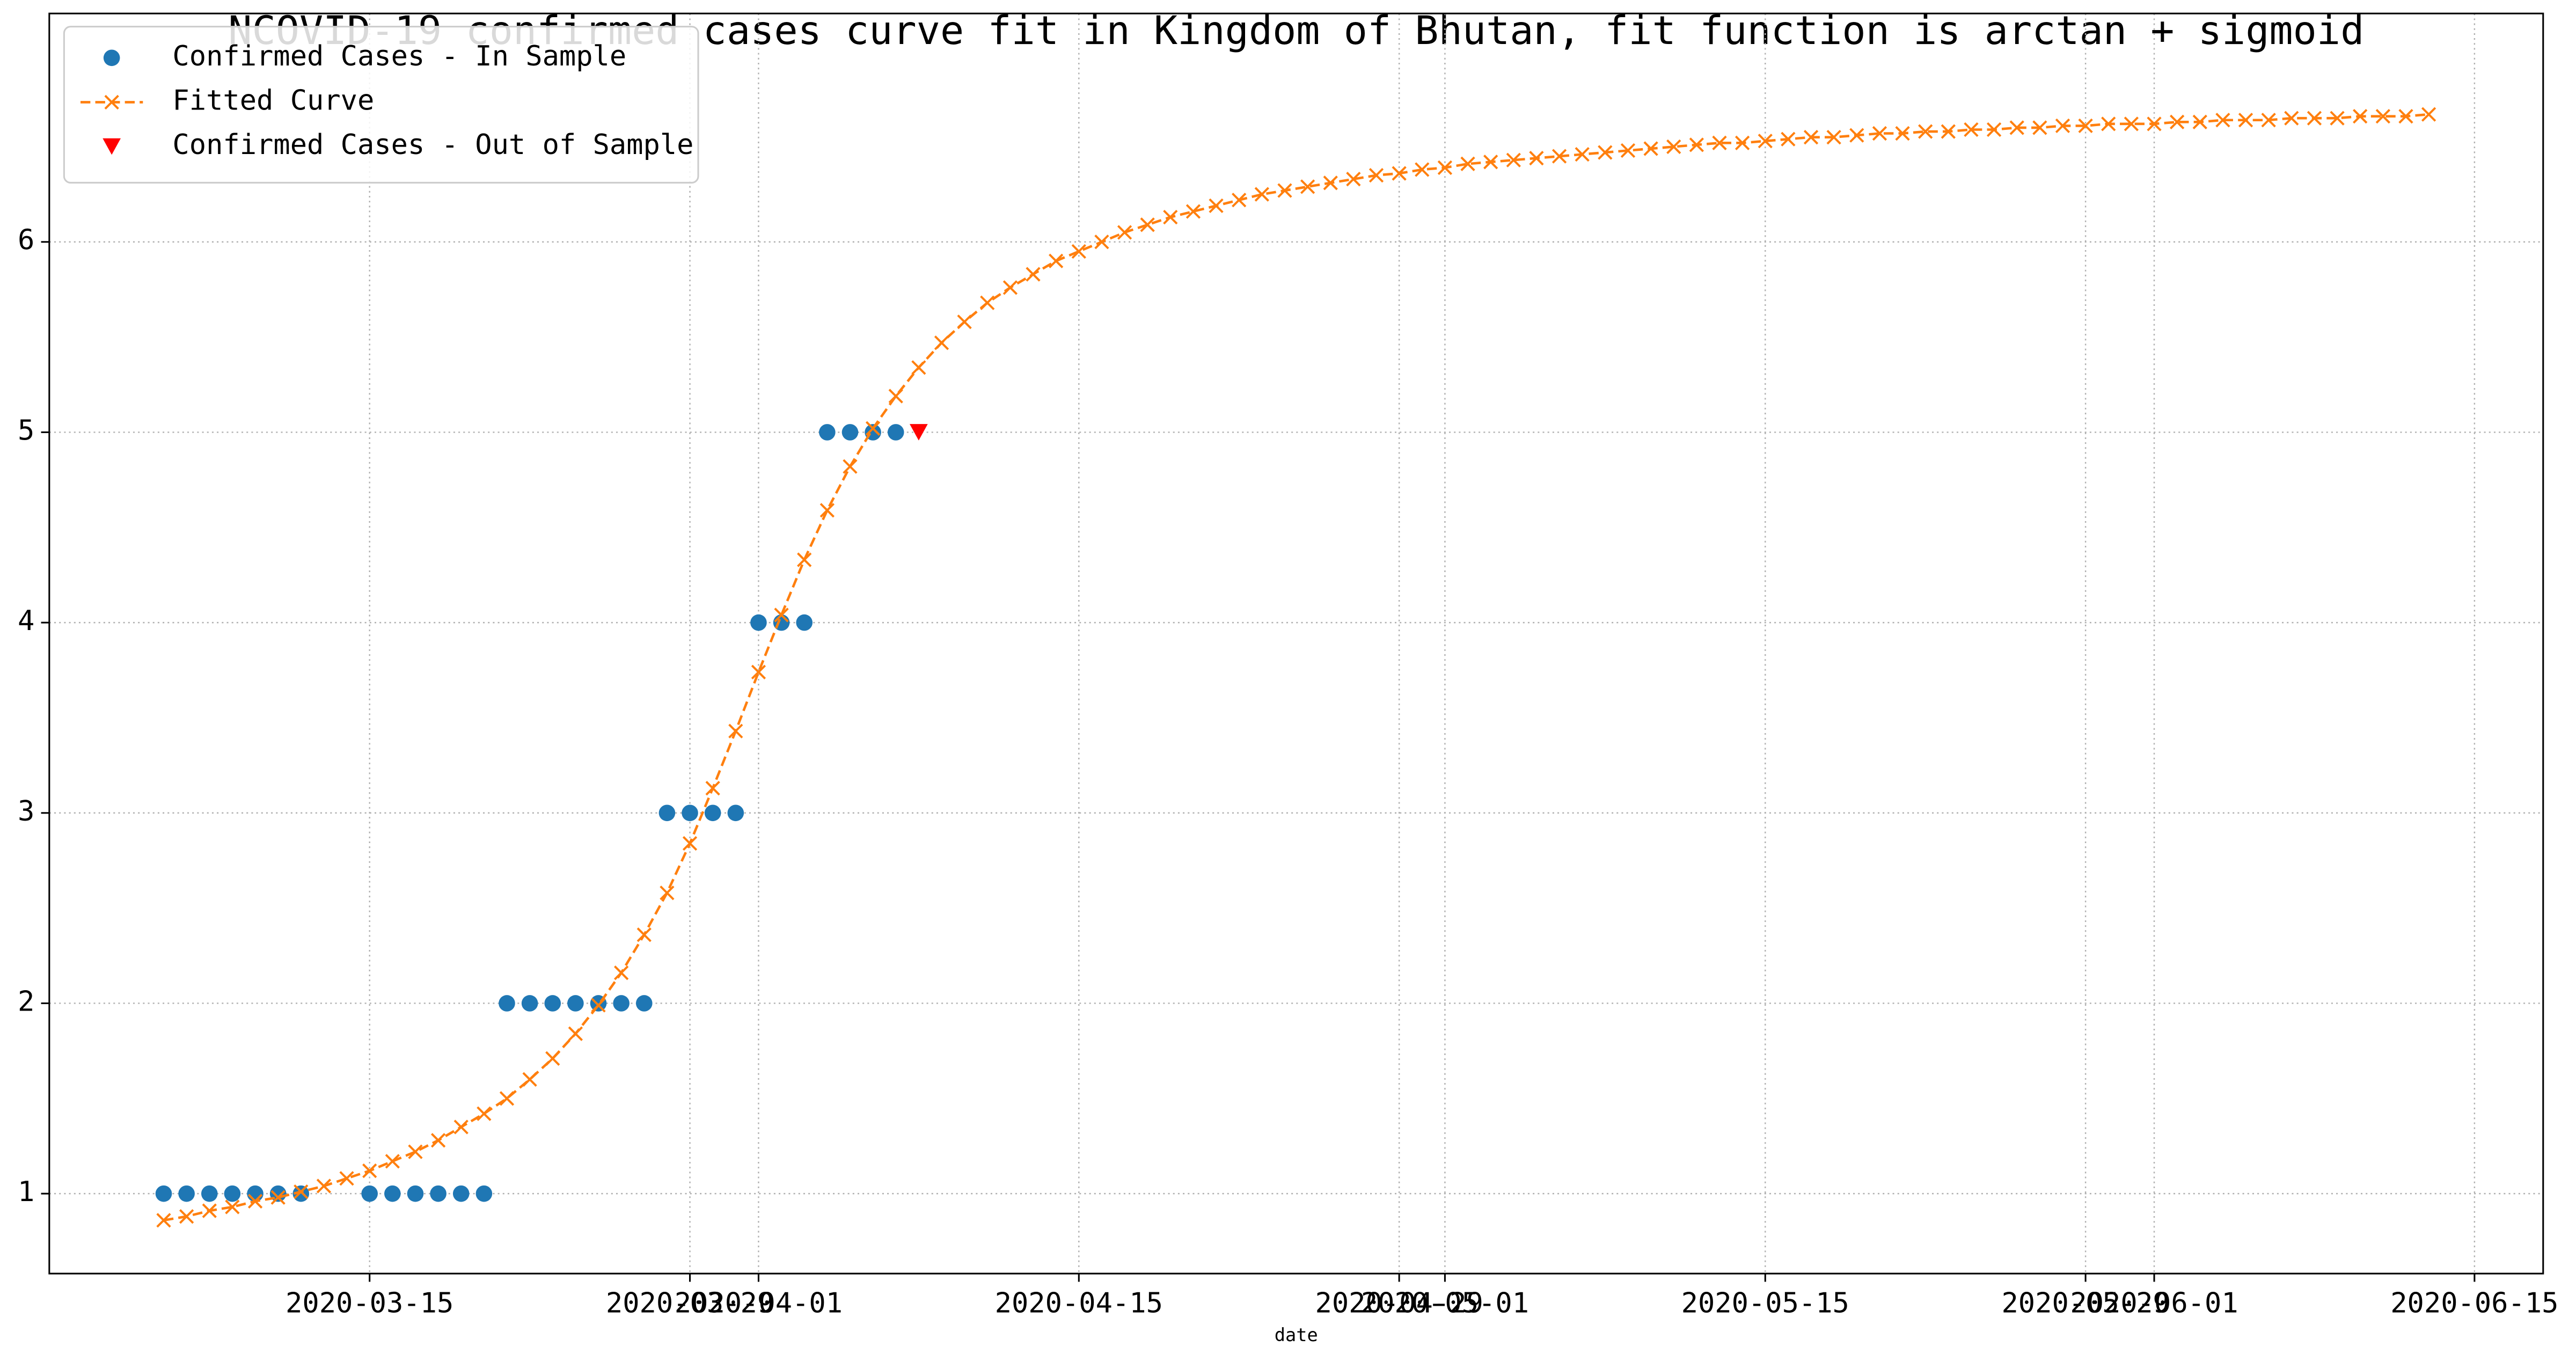 The height and width of the screenshot is (1361, 2576). I want to click on x-tick-label: 2020-05-29, so click(2085, 1303).